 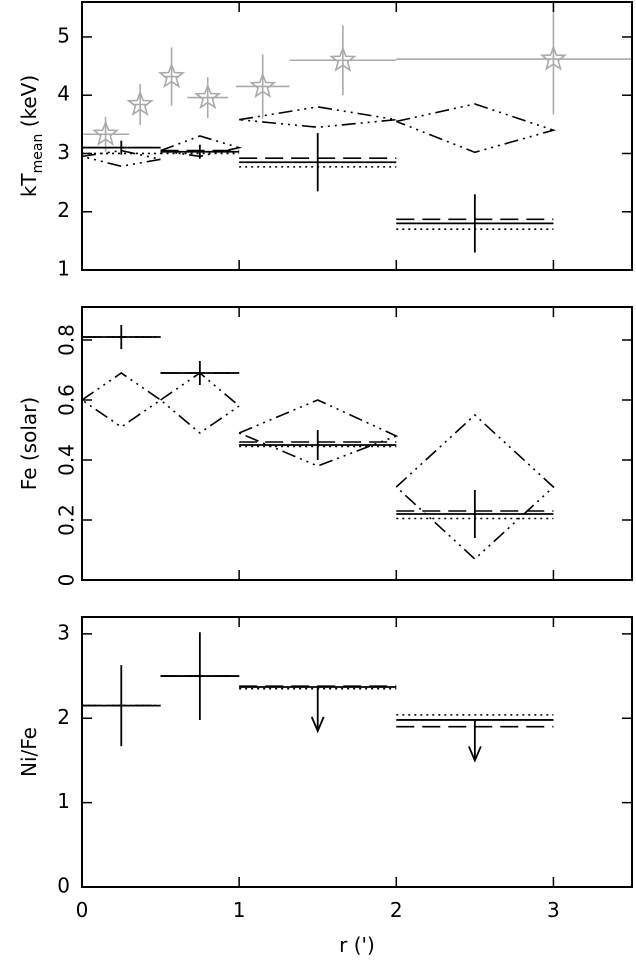 What do you see at coordinates (357, 945) in the screenshot?
I see `x-axis-label: r (')` at bounding box center [357, 945].